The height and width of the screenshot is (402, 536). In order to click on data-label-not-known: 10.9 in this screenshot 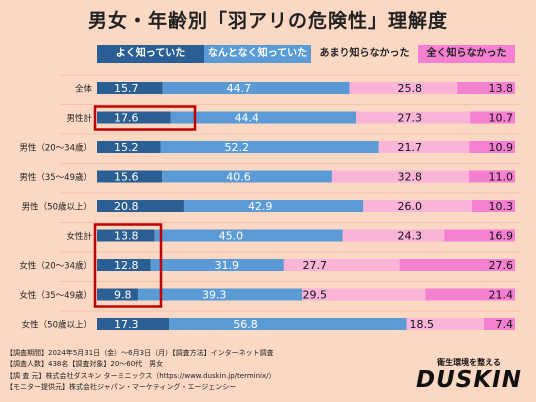, I will do `click(501, 147)`.